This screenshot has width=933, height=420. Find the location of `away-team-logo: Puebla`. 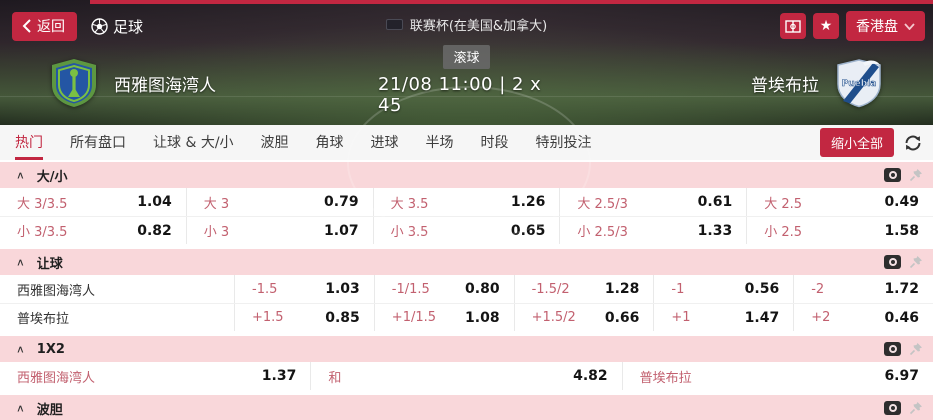

away-team-logo: Puebla is located at coordinates (859, 83).